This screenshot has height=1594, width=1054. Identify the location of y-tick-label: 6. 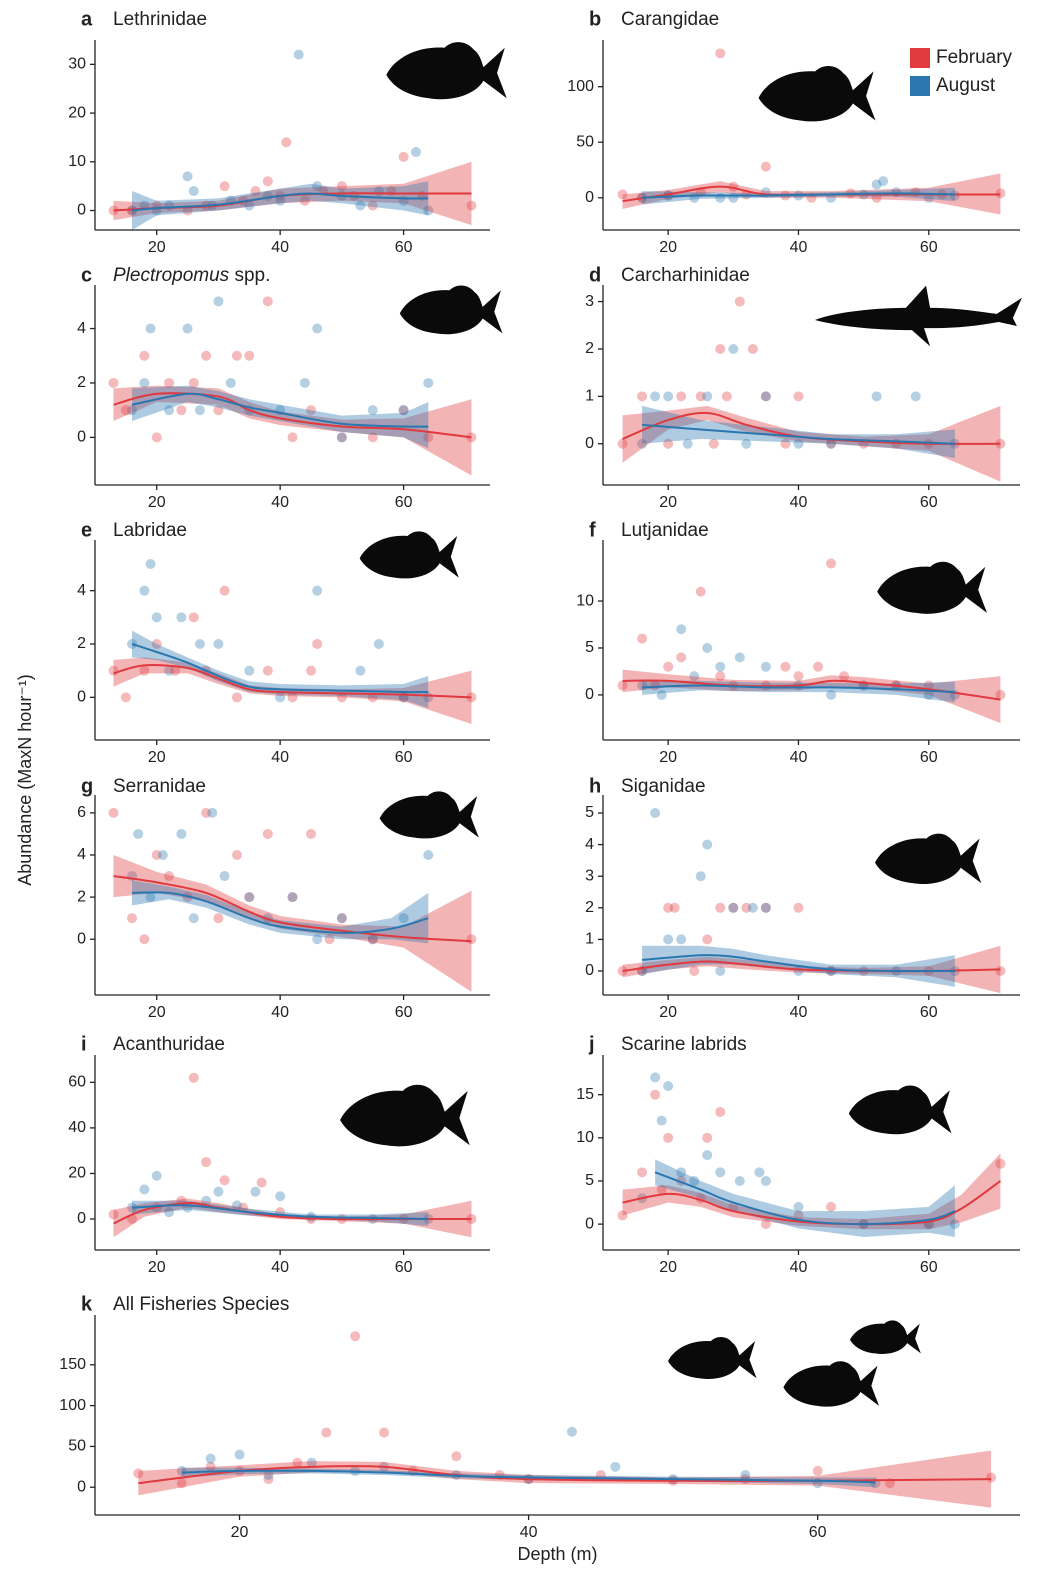
(81, 812).